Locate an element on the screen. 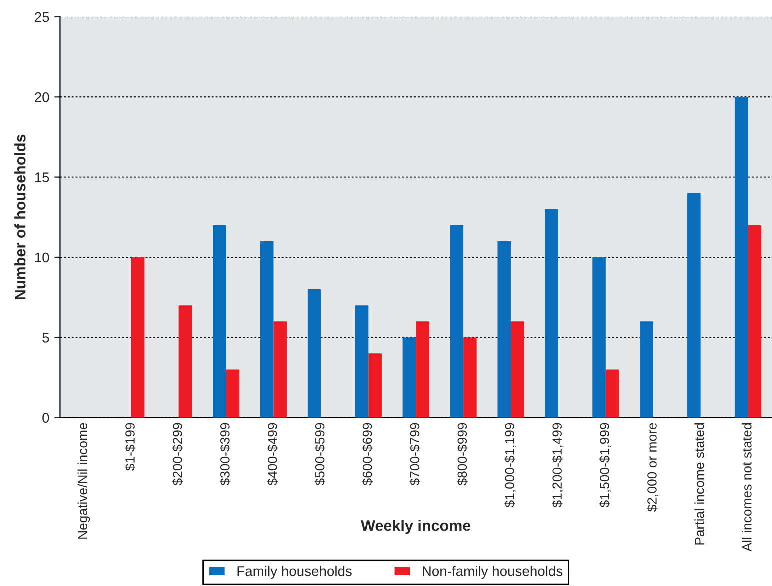  y-tick-label: 20 is located at coordinates (42, 97).